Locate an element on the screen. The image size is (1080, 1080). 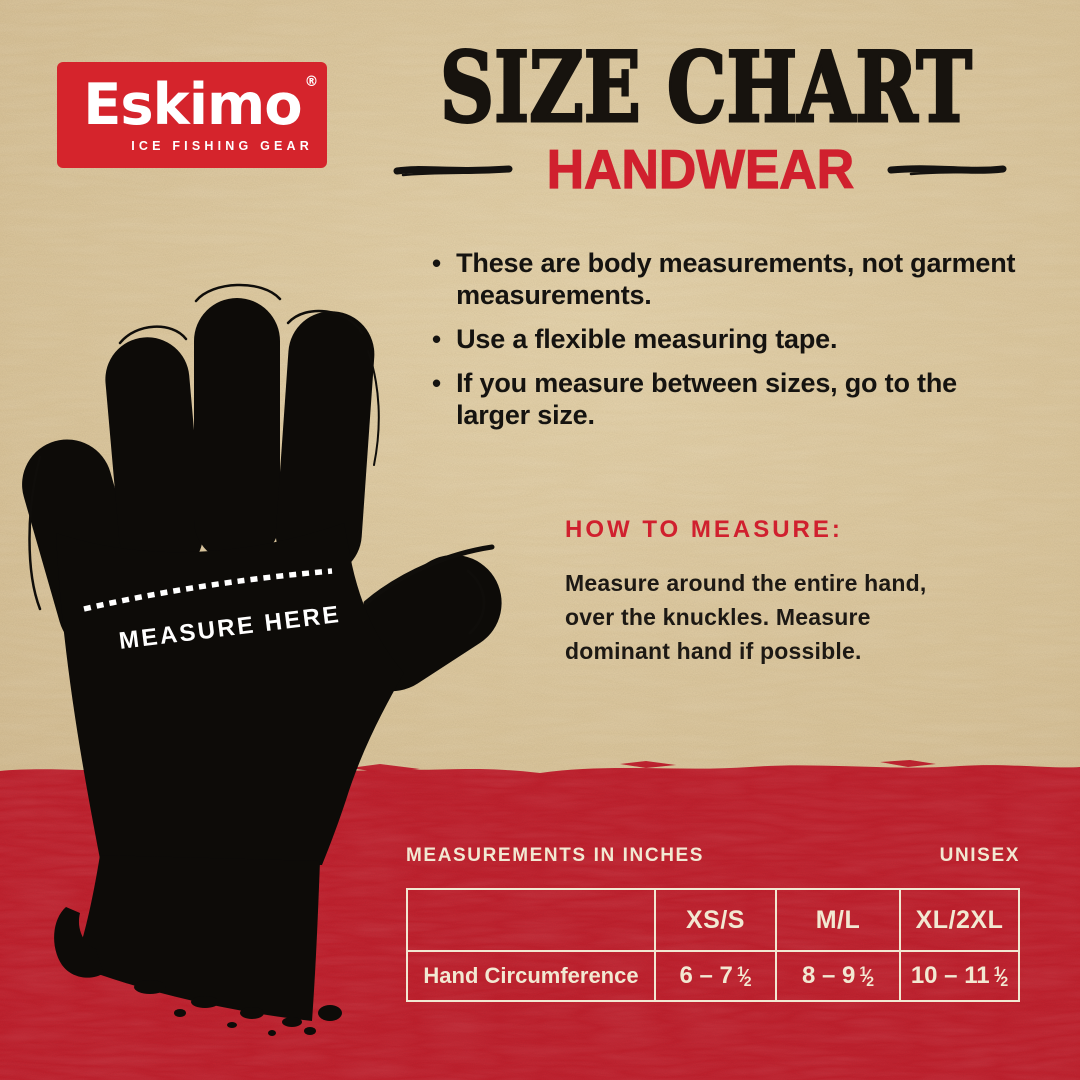
table-row-label: Hand Circumference is located at coordinates (531, 975).